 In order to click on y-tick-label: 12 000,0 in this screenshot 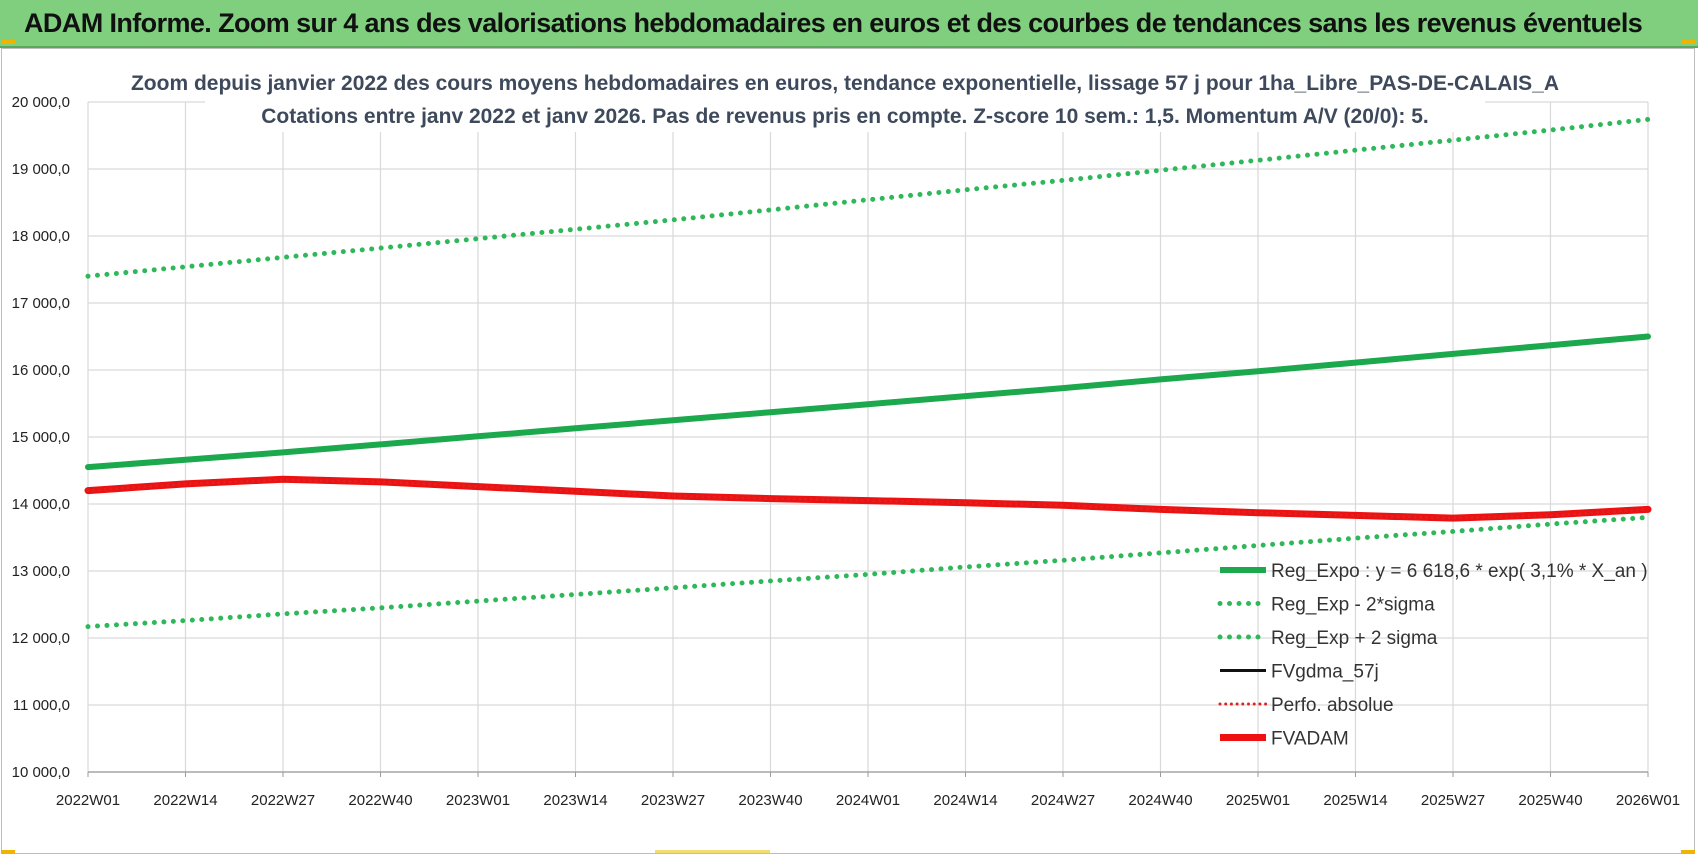, I will do `click(41, 638)`.